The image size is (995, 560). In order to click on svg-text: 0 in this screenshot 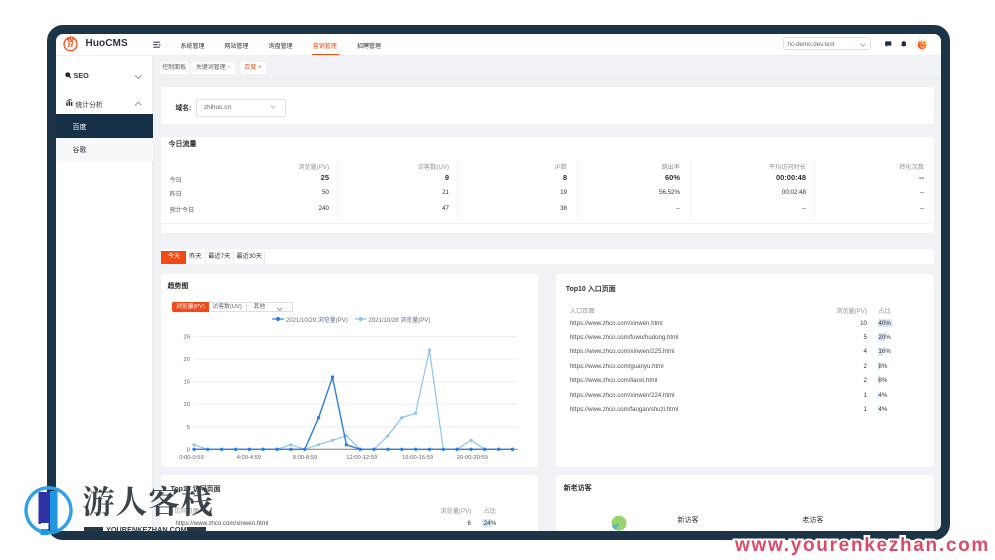, I will do `click(188, 450)`.